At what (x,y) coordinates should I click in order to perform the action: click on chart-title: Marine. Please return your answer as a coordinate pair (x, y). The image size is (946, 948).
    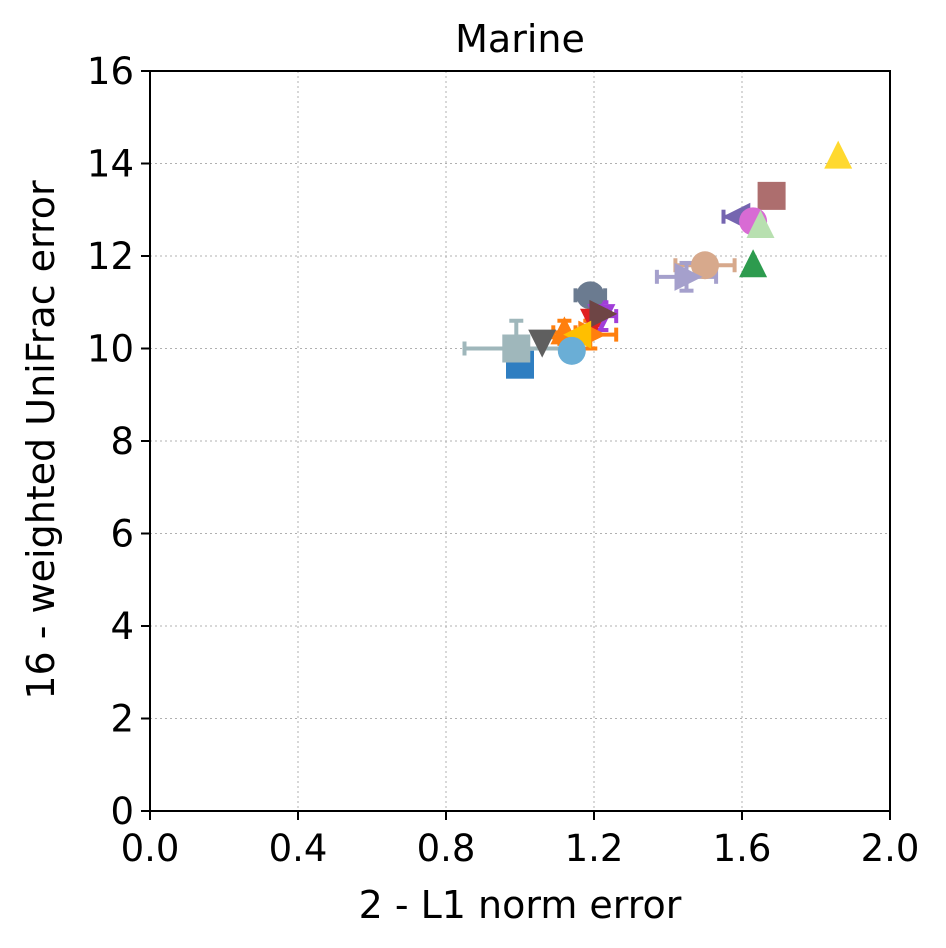
    Looking at the image, I should click on (520, 39).